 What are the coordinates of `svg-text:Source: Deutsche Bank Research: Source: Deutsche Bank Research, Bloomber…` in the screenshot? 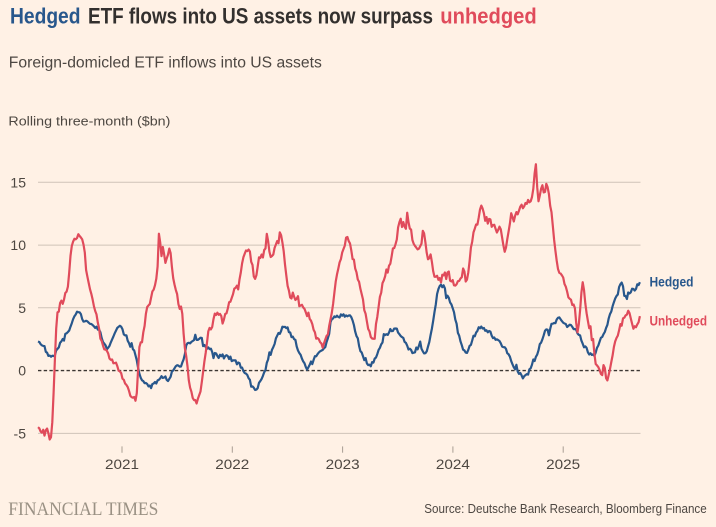 It's located at (565, 509).